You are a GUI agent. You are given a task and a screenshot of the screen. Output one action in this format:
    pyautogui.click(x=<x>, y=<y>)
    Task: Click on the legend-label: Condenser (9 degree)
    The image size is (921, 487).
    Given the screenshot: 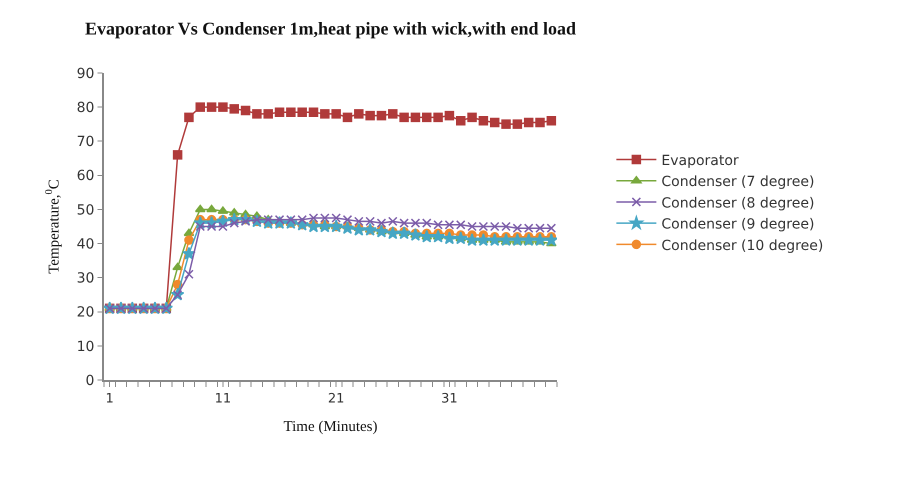 What is the action you would take?
    pyautogui.click(x=737, y=224)
    